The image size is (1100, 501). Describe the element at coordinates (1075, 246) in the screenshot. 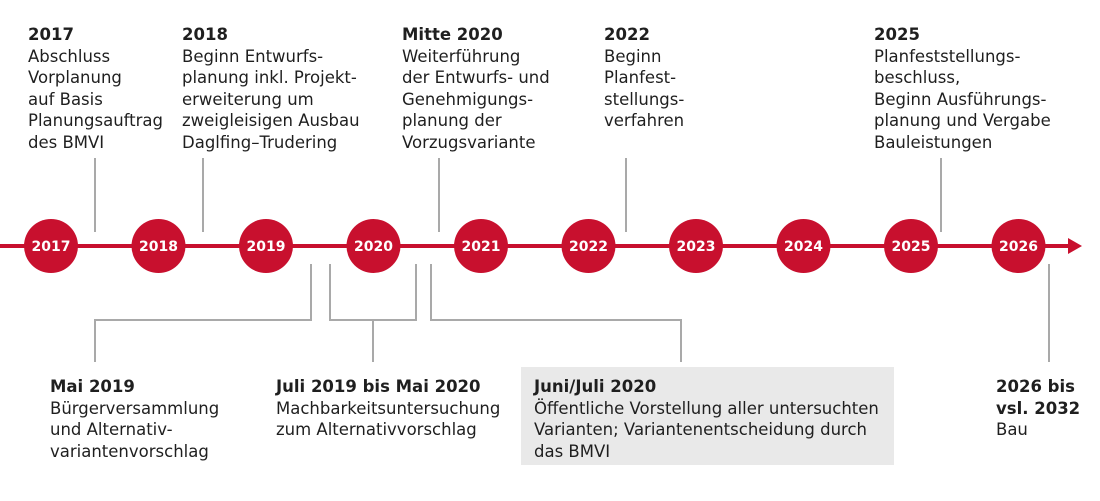

I see `arrow-head-icon` at that location.